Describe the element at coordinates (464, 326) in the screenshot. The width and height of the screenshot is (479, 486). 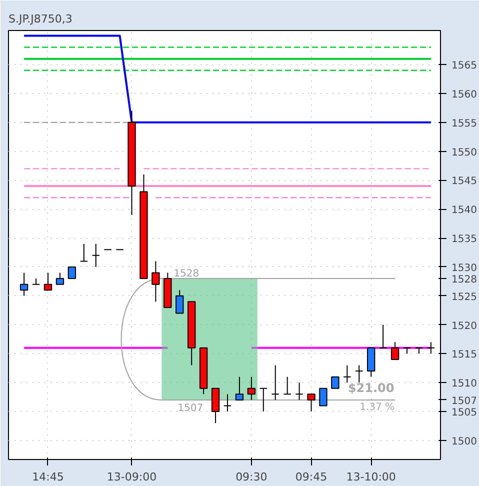
I see `y-tick-label: 1520` at that location.